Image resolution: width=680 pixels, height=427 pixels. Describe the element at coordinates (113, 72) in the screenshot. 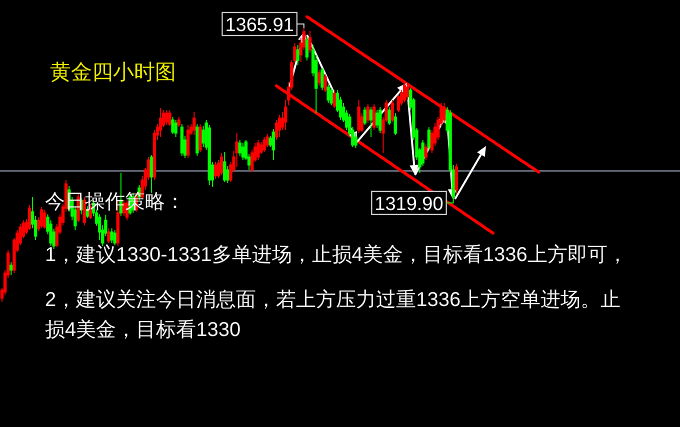

I see `text: 黄金四小时图` at that location.